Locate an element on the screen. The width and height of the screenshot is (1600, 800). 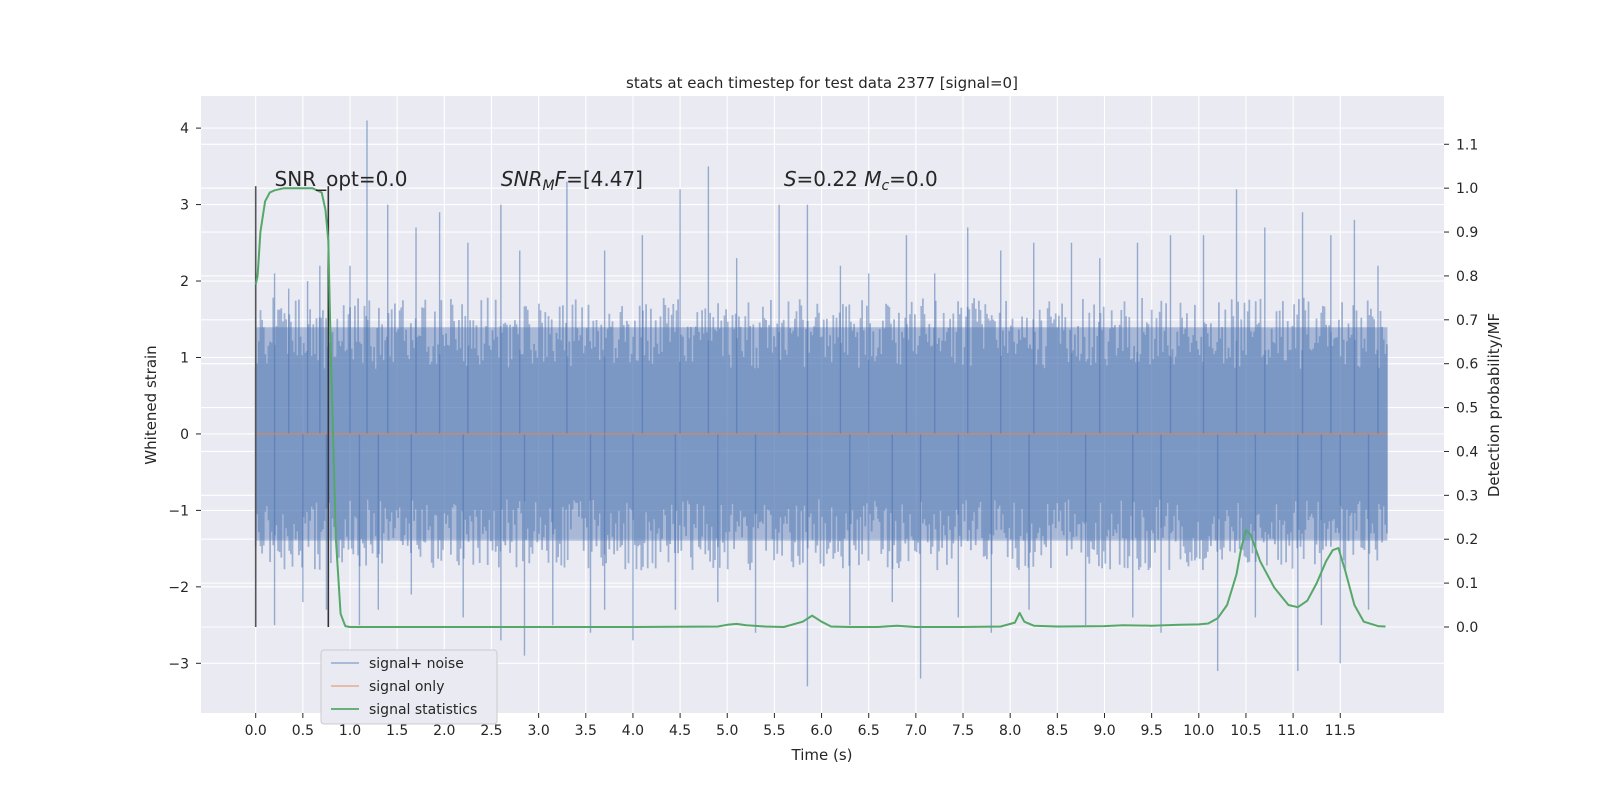
y-tick-label: 0 is located at coordinates (184, 435).